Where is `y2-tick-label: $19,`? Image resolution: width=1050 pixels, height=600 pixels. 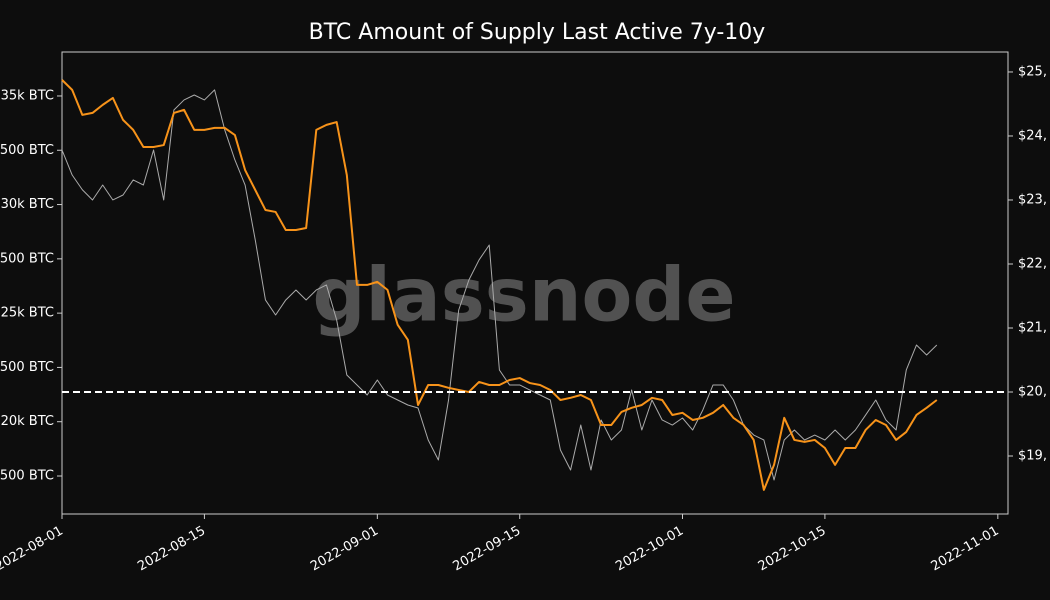 y2-tick-label: $19, is located at coordinates (1032, 456).